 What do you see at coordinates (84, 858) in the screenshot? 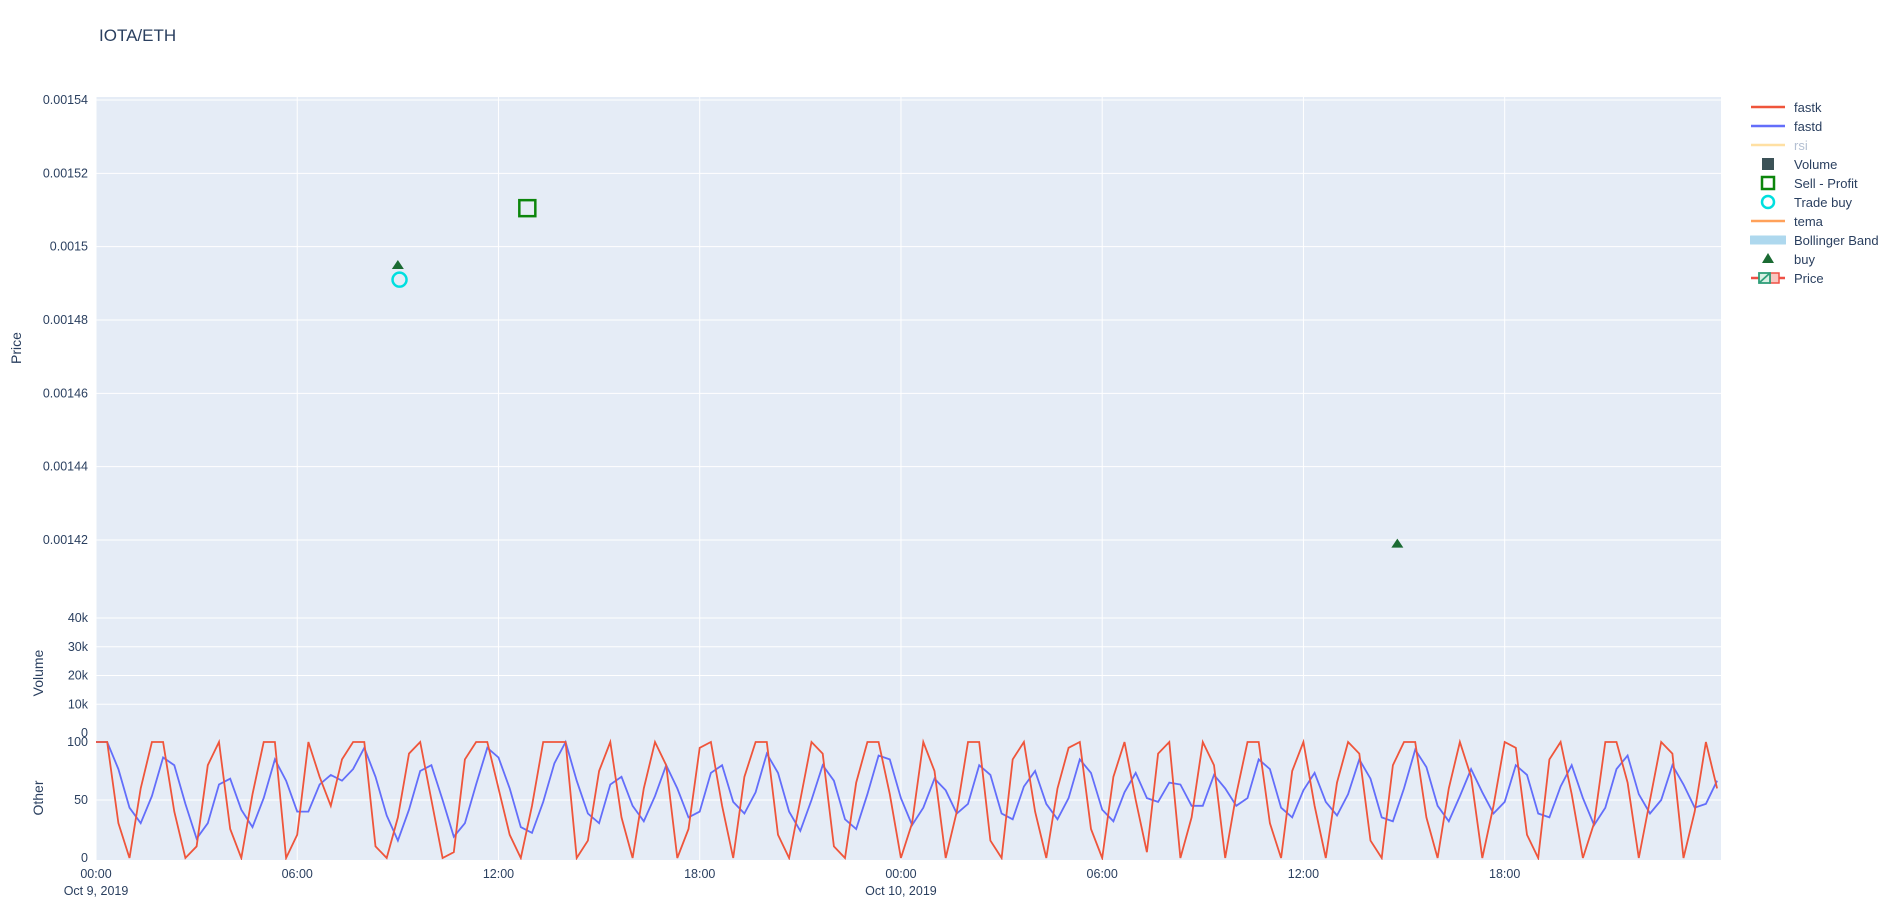
I see `other-tick-label: 0` at bounding box center [84, 858].